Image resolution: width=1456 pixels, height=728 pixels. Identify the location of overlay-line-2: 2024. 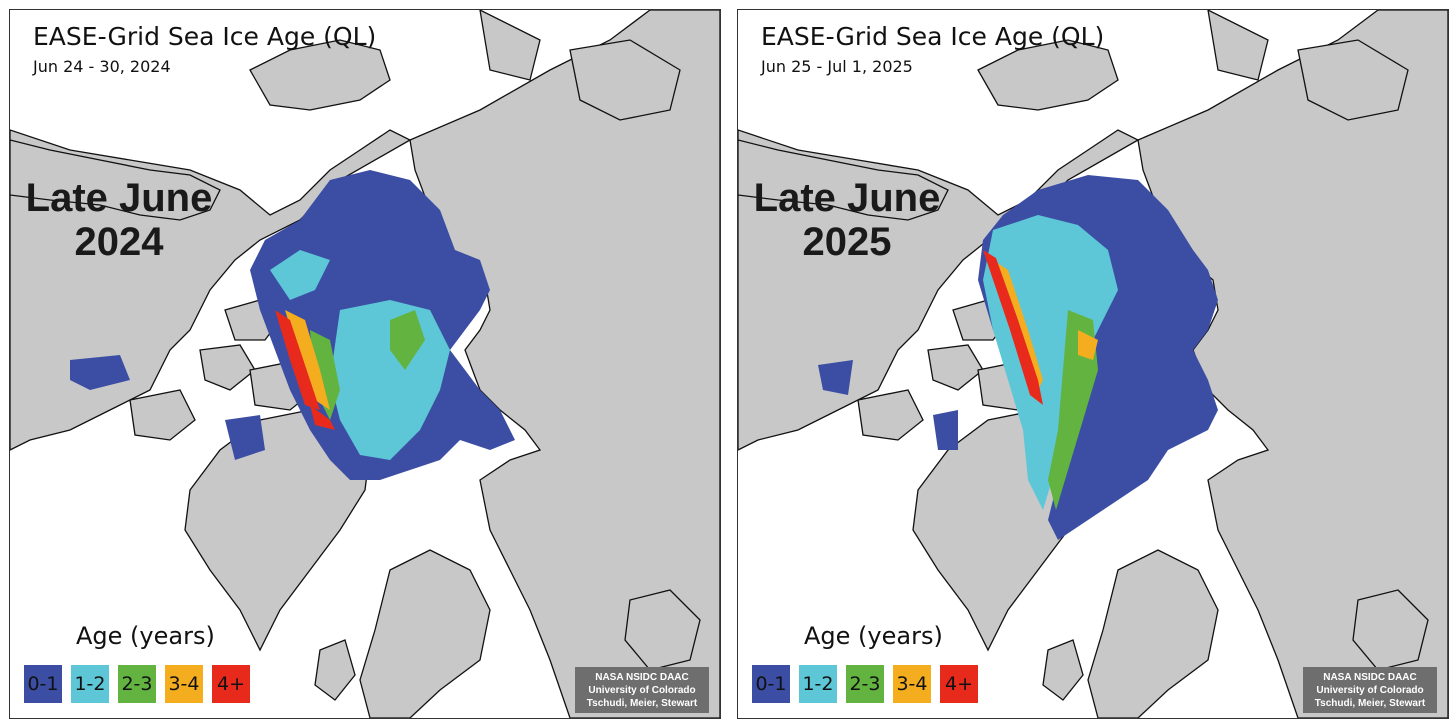
(119, 242).